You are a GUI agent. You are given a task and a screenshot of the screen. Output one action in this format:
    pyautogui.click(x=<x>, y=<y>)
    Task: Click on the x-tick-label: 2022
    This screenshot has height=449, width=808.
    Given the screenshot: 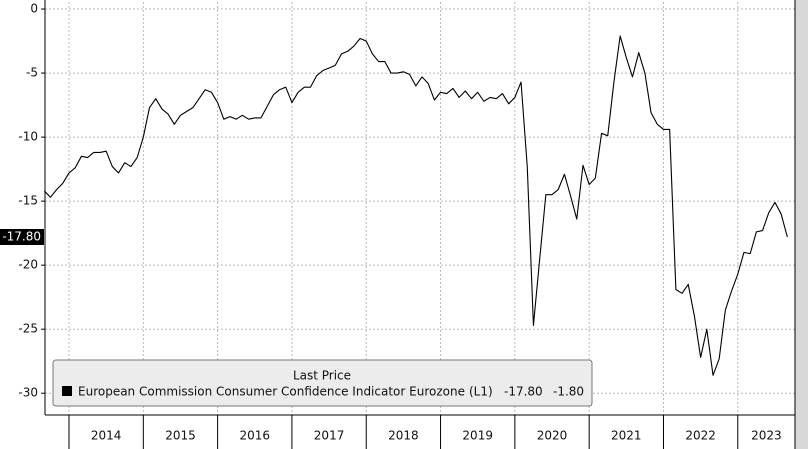 What is the action you would take?
    pyautogui.click(x=700, y=436)
    